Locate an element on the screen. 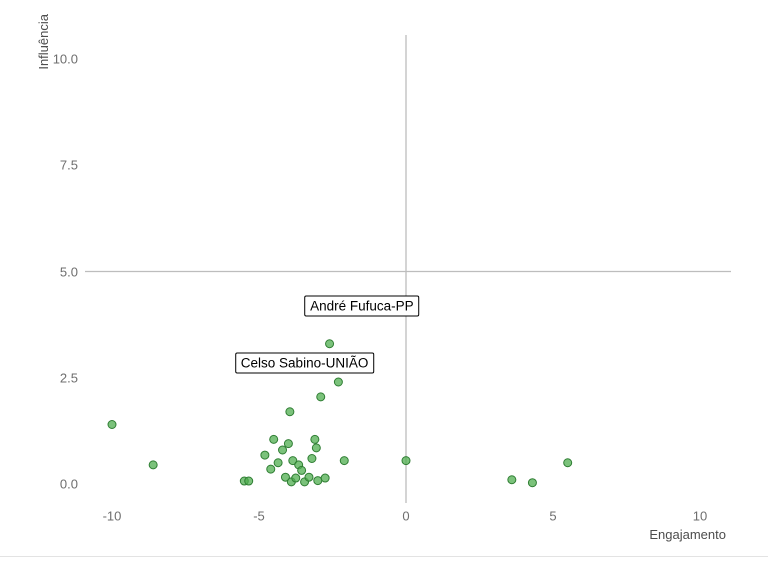 The image size is (768, 576). x-tick-label: 0 is located at coordinates (406, 516).